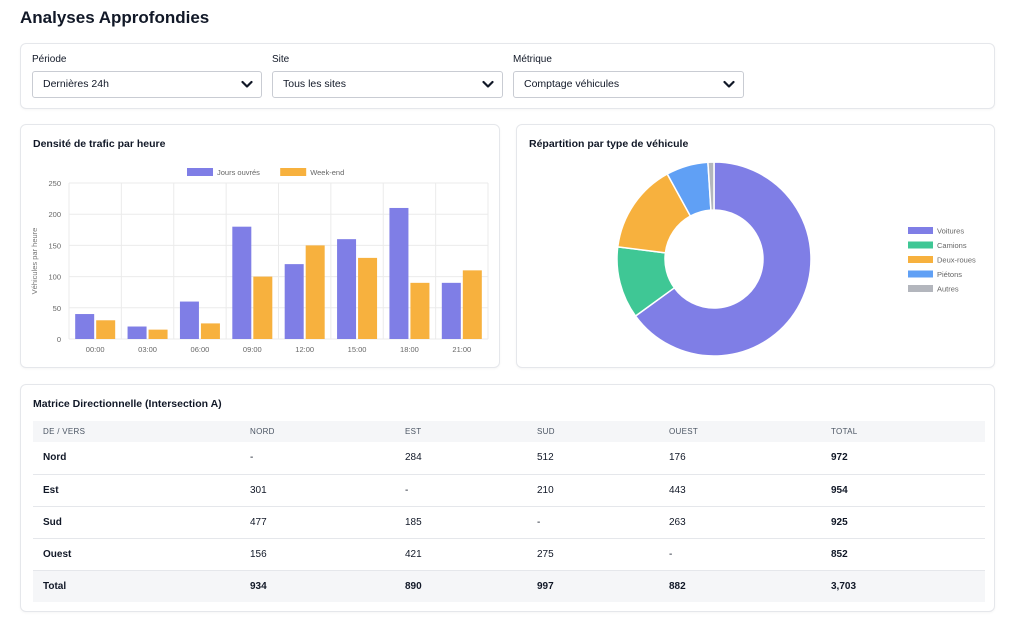  I want to click on y-tick-label: 250, so click(54, 183).